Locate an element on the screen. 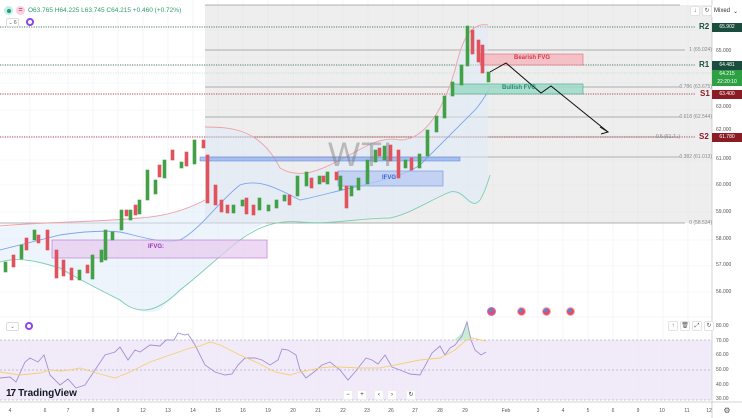  x-axis-label: 5 is located at coordinates (588, 411).